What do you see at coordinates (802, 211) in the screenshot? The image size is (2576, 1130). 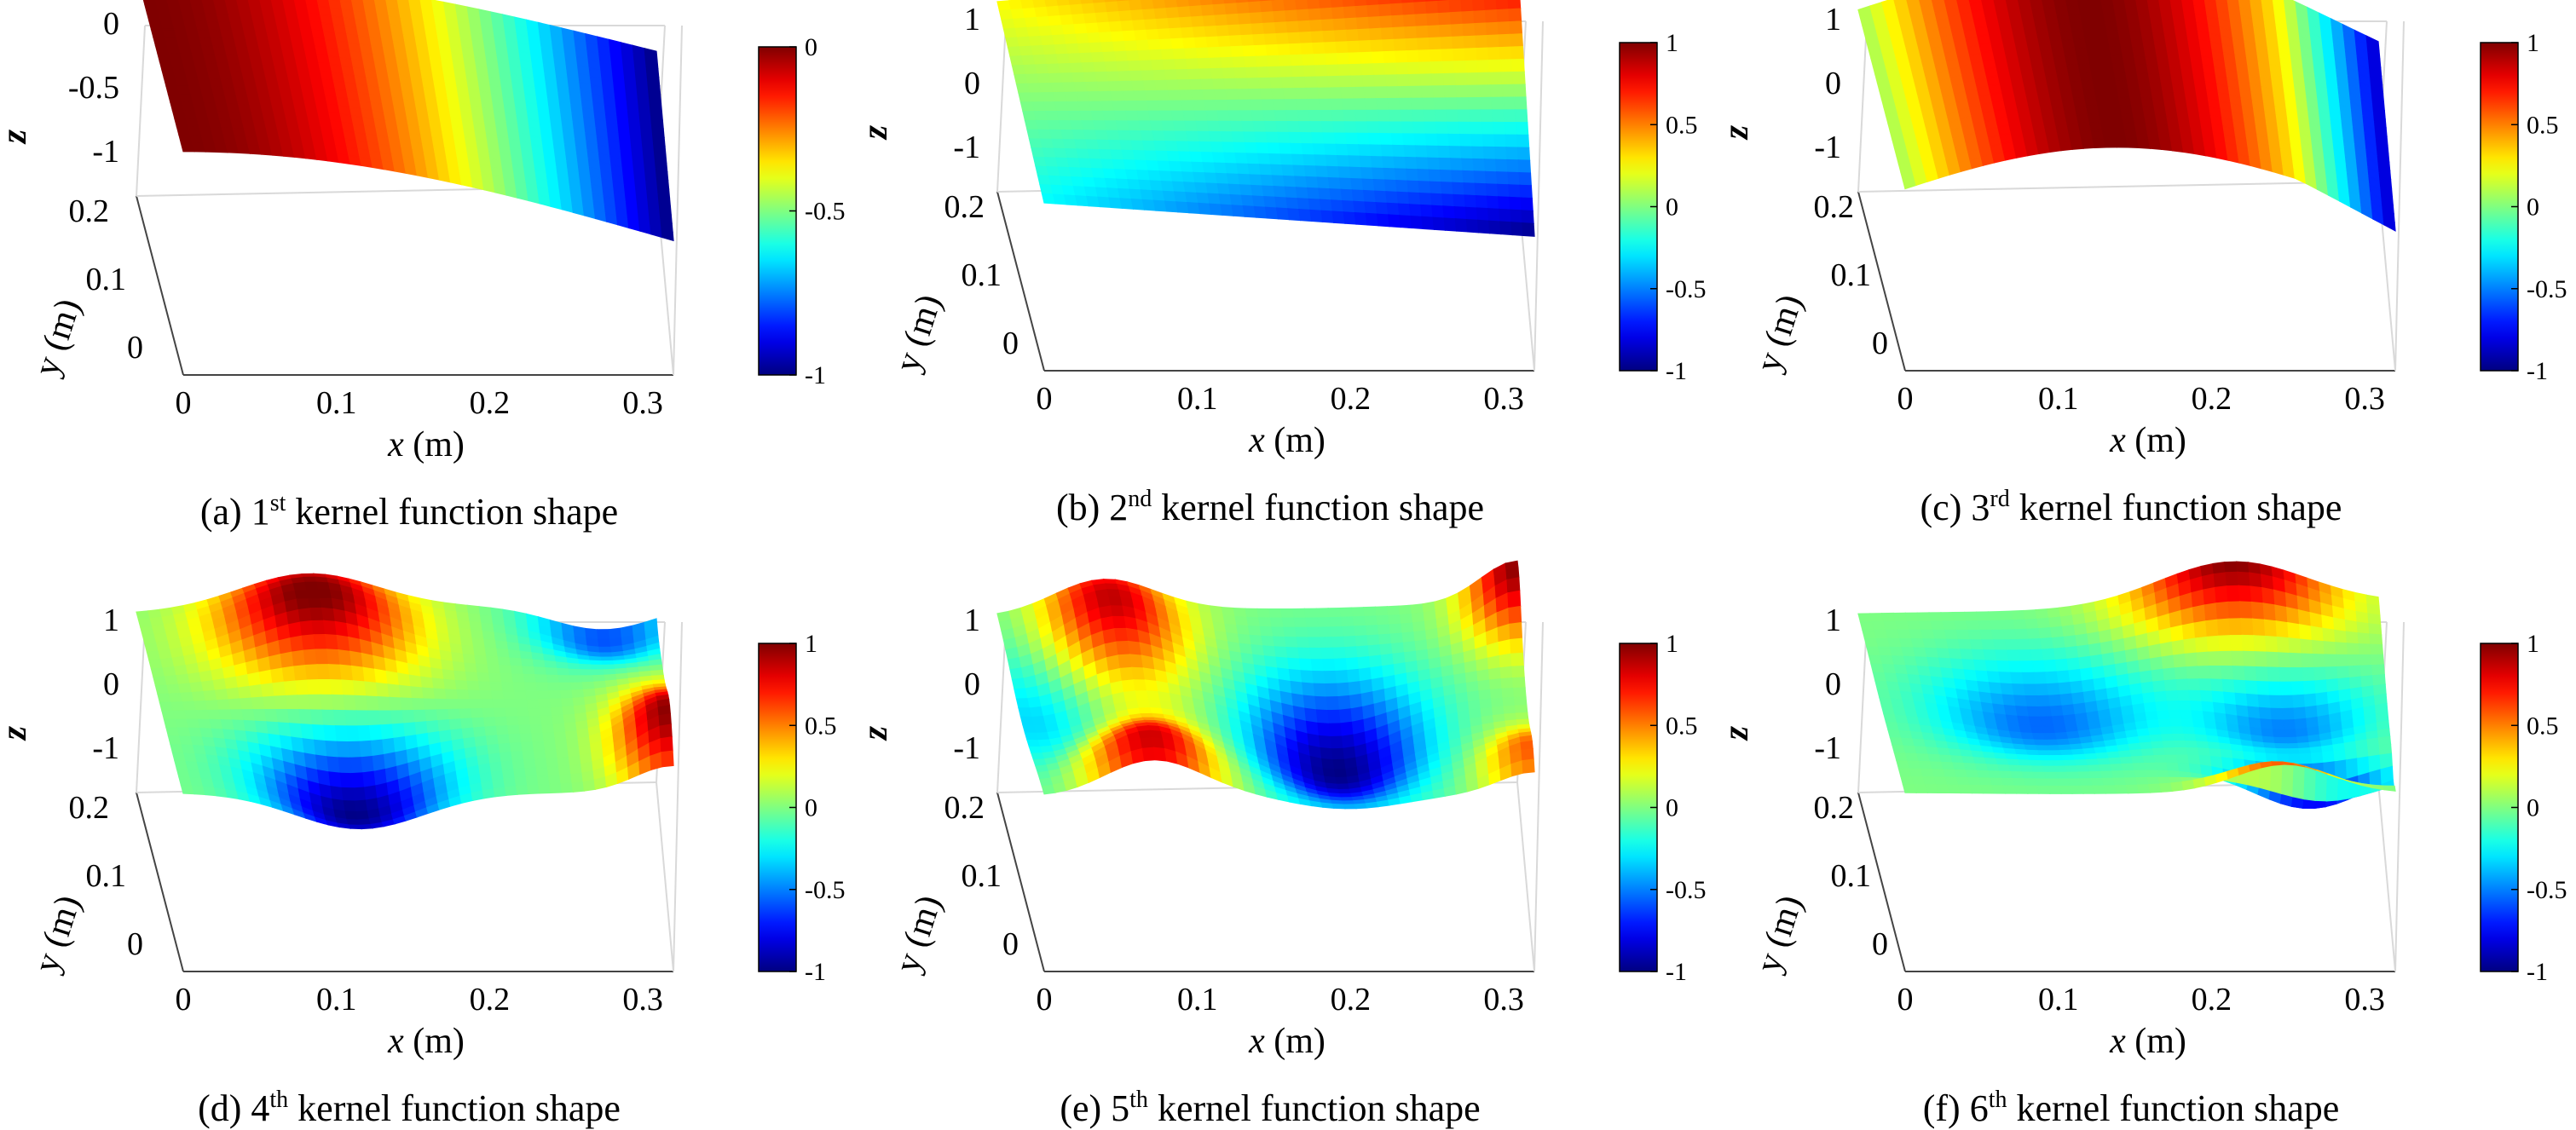 I see `colorbar: 0-0.5-1` at bounding box center [802, 211].